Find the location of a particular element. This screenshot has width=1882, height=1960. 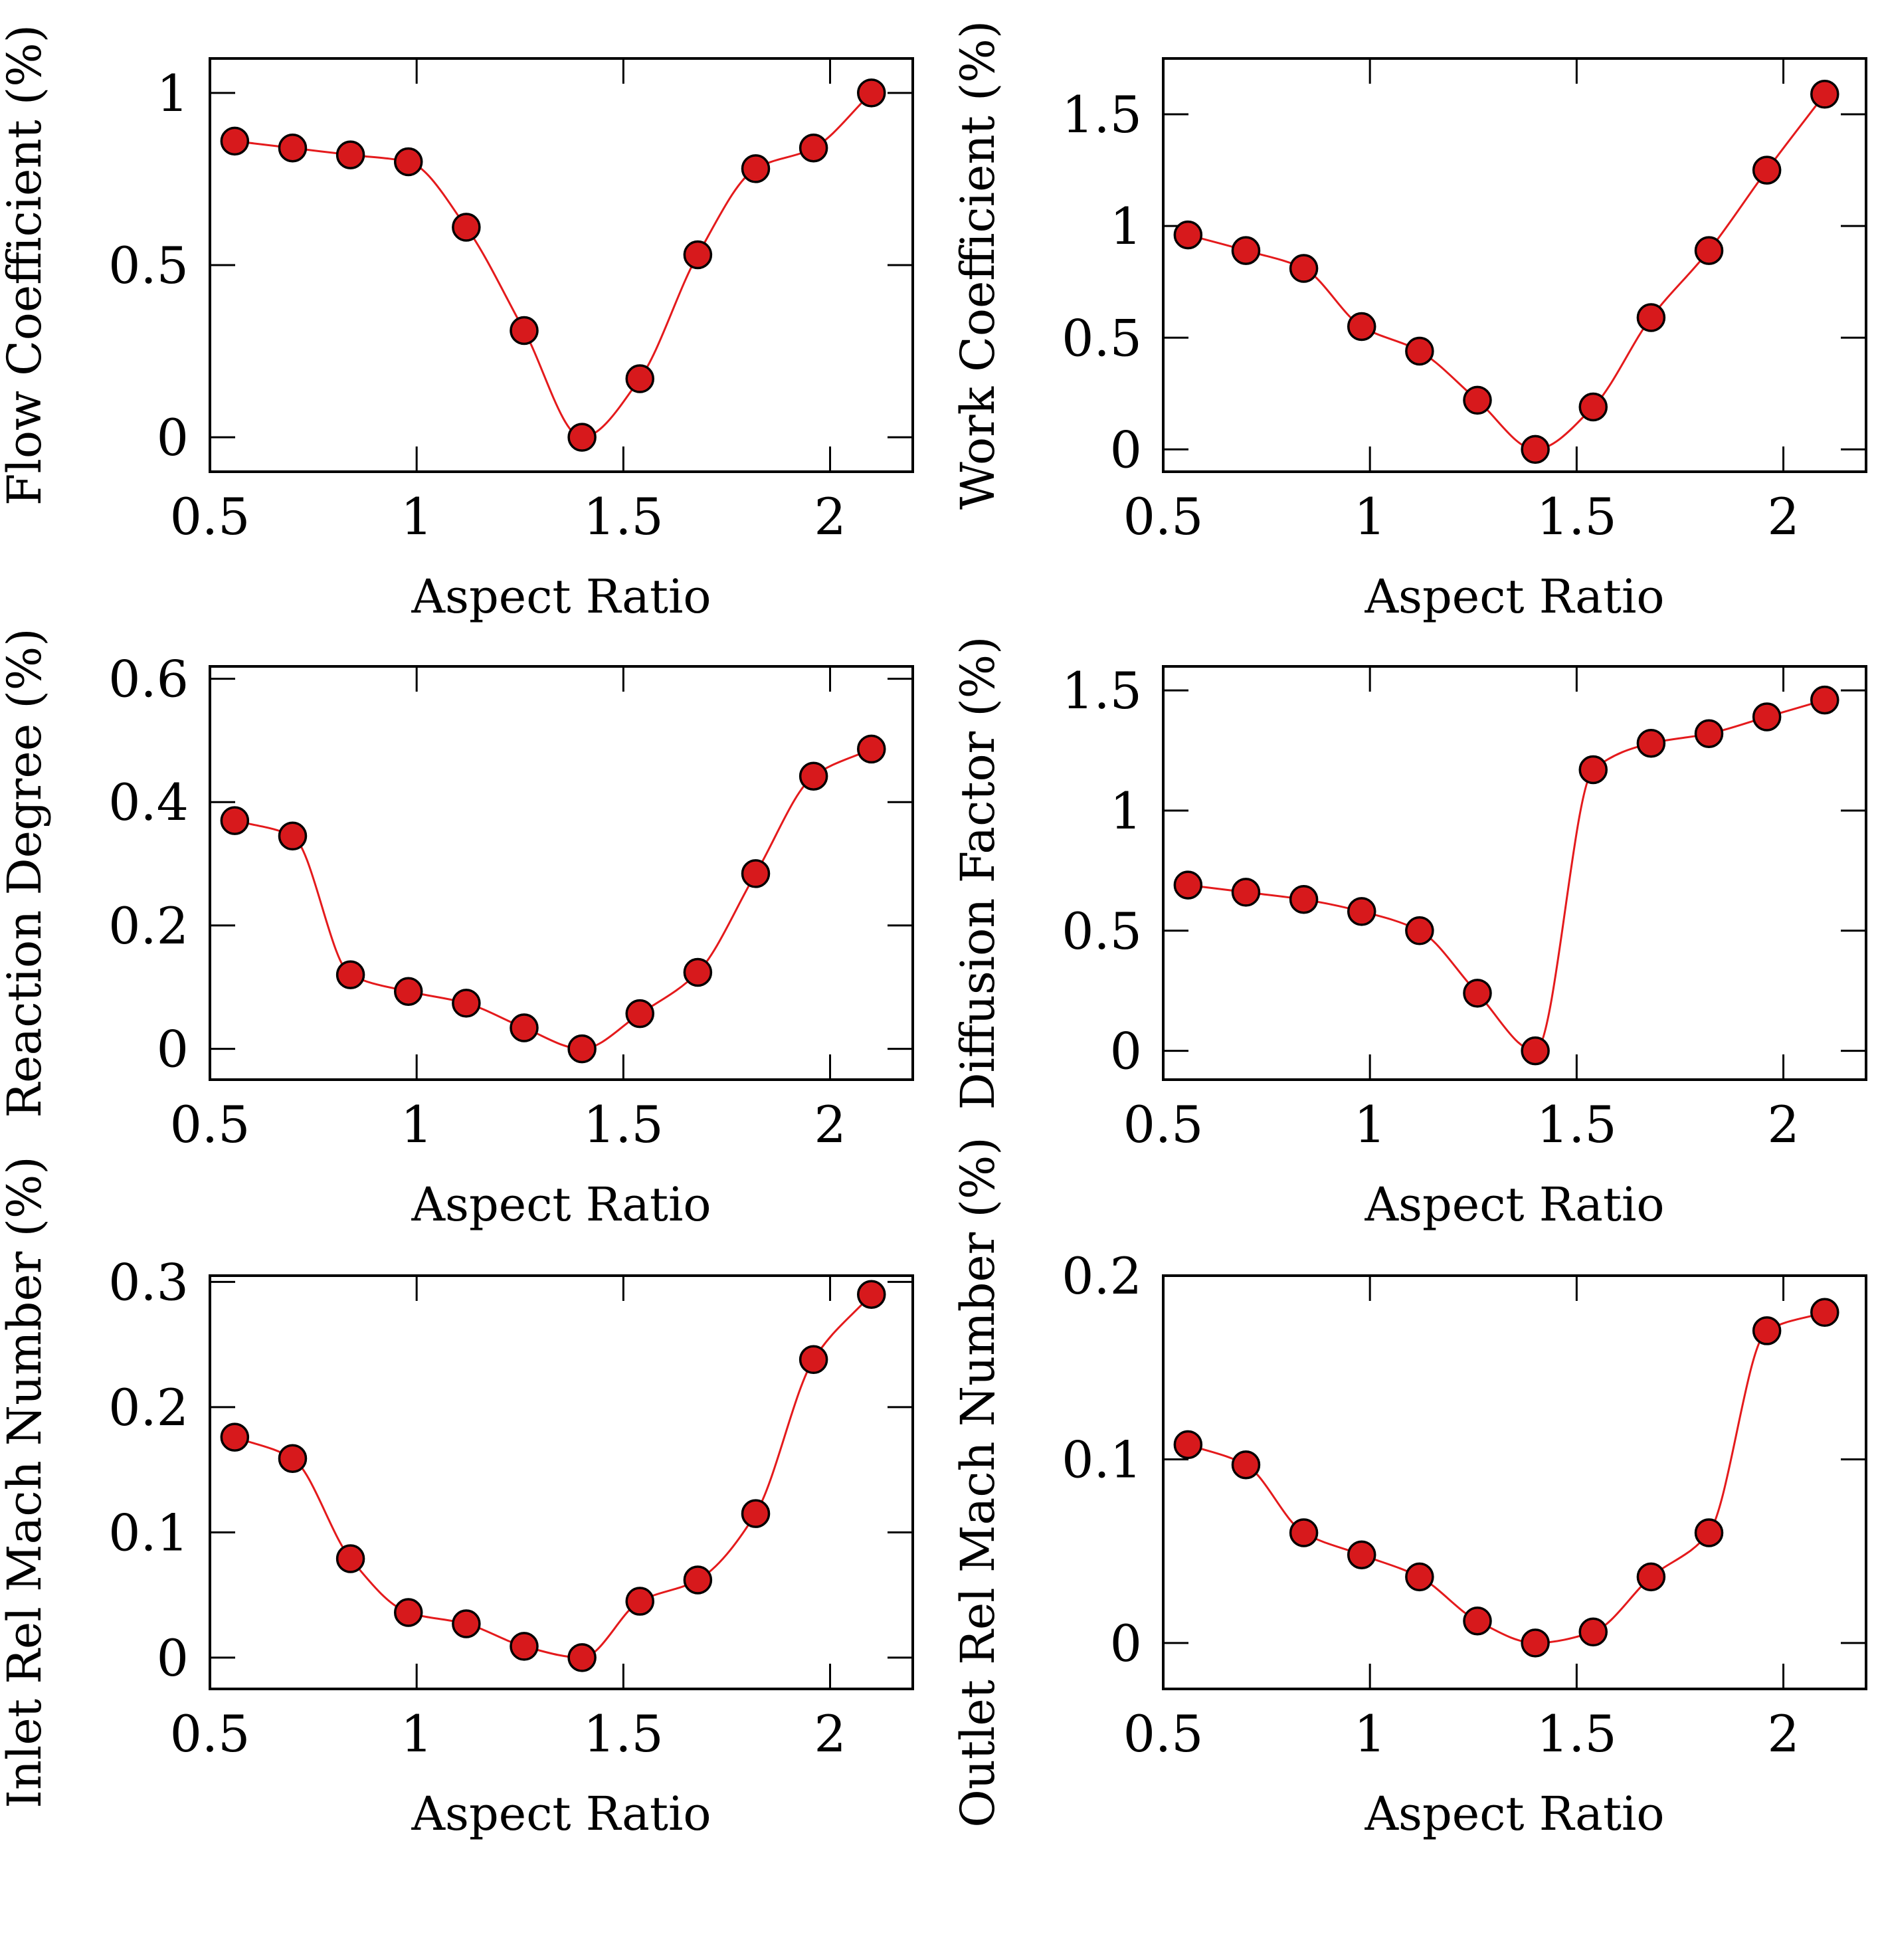

y-tick-label: 0.4 is located at coordinates (148, 802).